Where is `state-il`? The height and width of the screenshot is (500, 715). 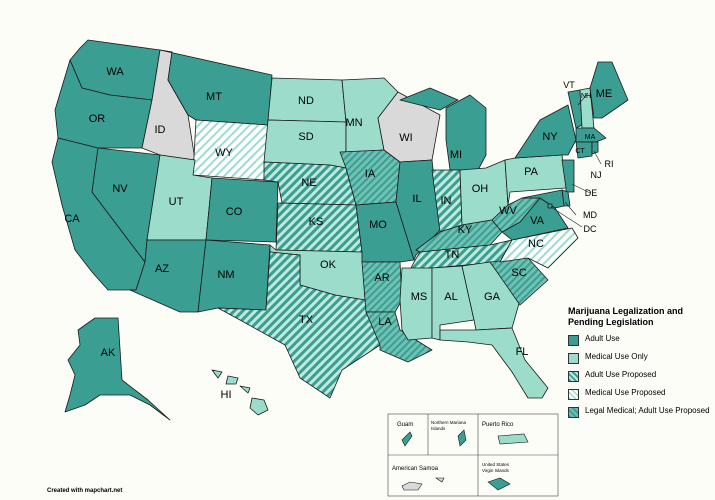
state-il is located at coordinates (418, 210).